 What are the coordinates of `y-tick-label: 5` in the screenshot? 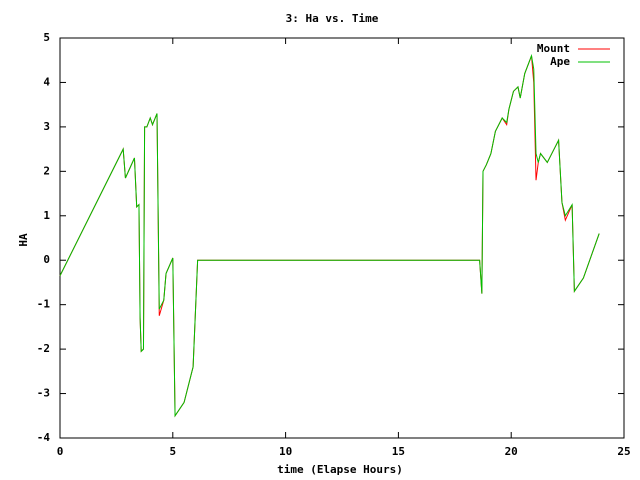 It's located at (46, 37).